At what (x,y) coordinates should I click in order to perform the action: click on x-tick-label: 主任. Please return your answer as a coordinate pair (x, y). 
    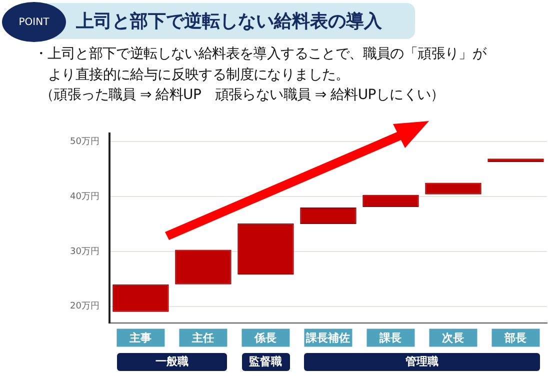
    Looking at the image, I should click on (202, 337).